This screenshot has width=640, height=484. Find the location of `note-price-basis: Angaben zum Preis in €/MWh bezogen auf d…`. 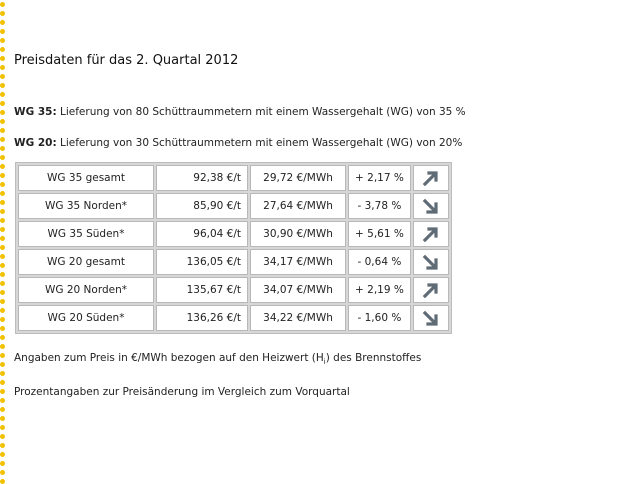

note-price-basis: Angaben zum Preis in €/MWh bezogen auf d… is located at coordinates (217, 359).